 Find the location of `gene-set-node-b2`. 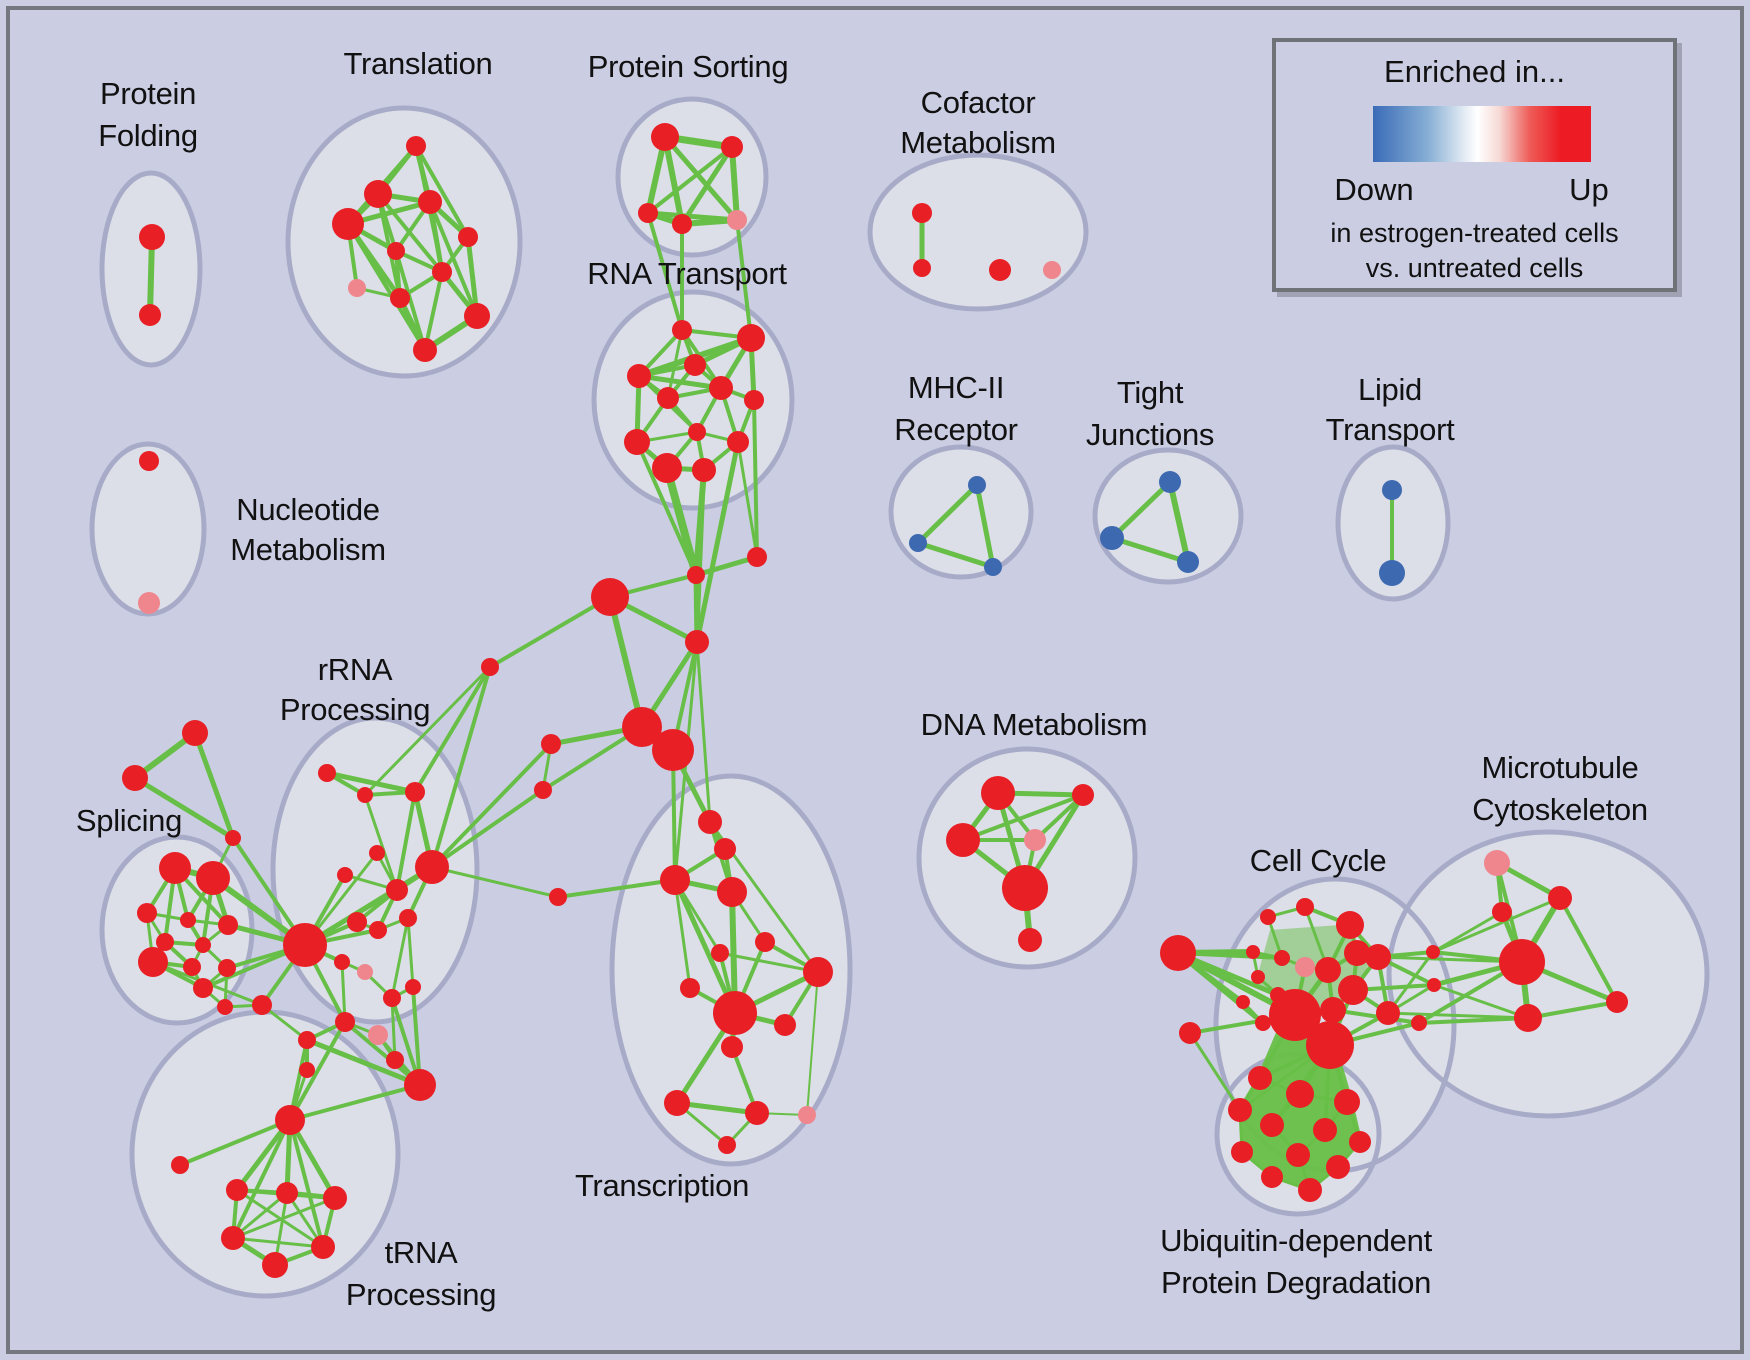

gene-set-node-b2 is located at coordinates (642, 727).